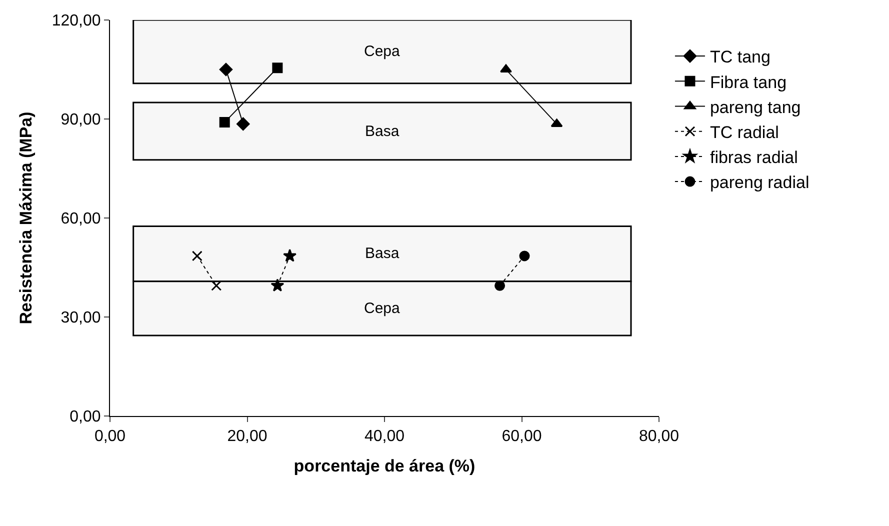  I want to click on x-axis-title: porcentaje de área (%), so click(385, 466).